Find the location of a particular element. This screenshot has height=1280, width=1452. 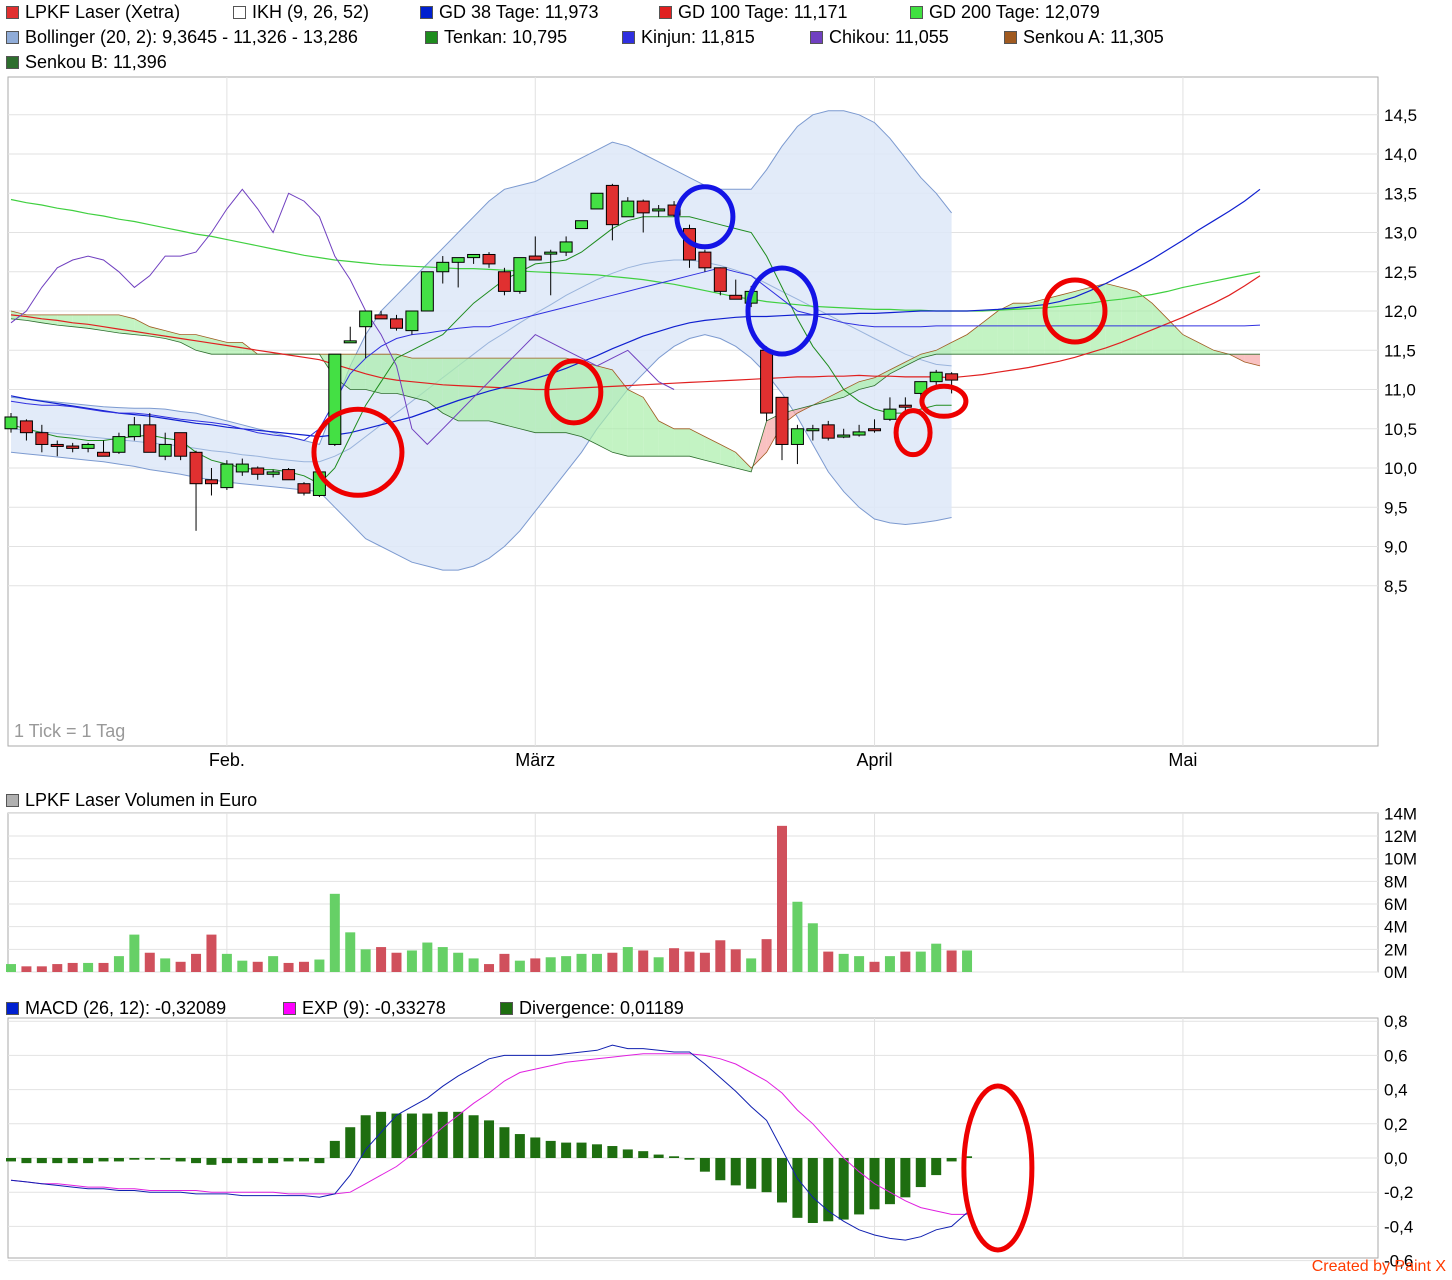

legend-label: Chikou: 11,055 is located at coordinates (889, 37).